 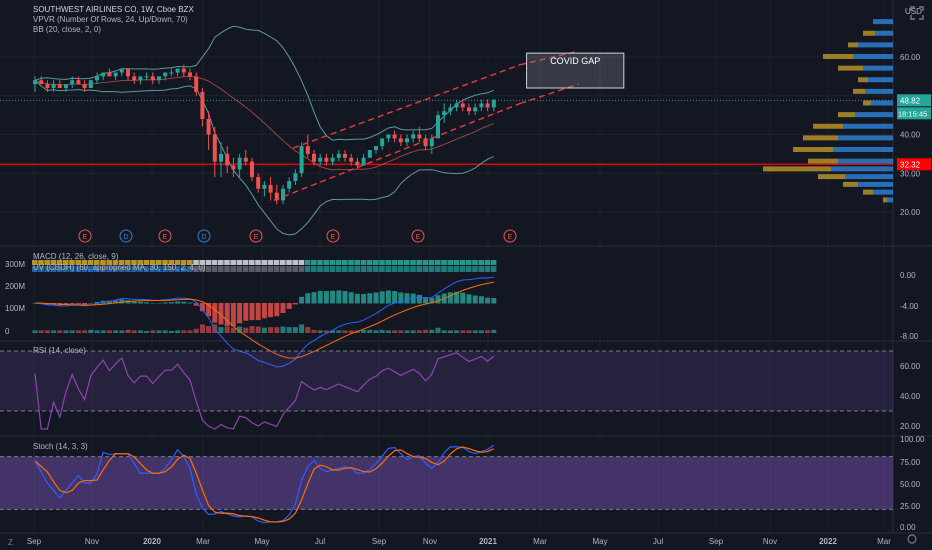 I want to click on price-axis-label: 60.00, so click(x=910, y=57).